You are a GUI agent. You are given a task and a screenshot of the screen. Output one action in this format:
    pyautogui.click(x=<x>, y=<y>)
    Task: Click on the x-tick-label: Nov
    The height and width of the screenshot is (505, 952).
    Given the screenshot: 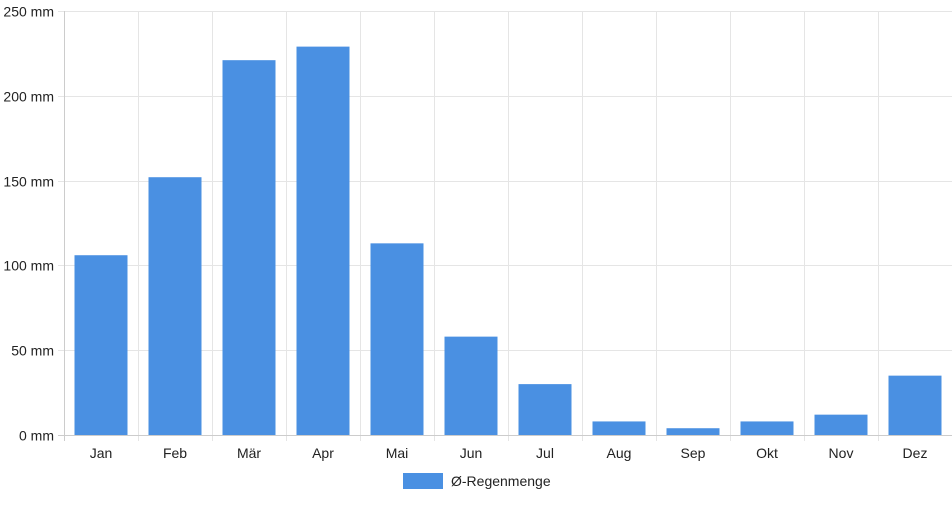 What is the action you would take?
    pyautogui.click(x=841, y=453)
    